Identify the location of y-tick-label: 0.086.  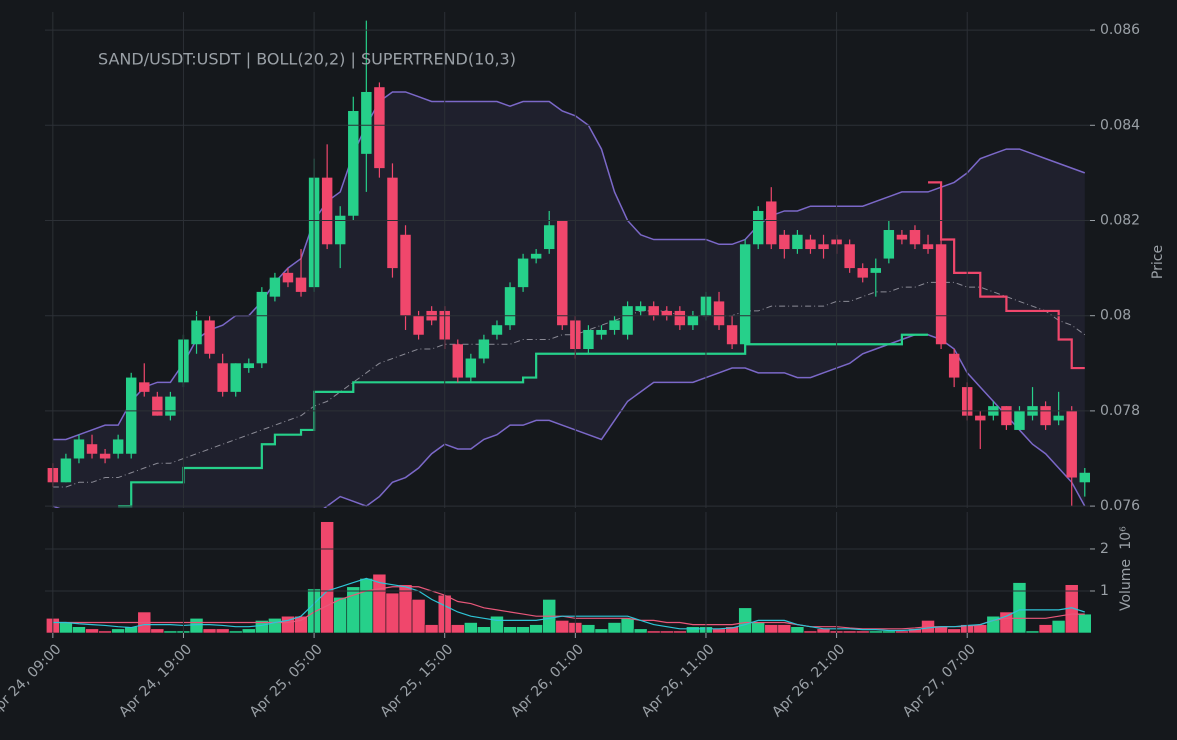
(1120, 30).